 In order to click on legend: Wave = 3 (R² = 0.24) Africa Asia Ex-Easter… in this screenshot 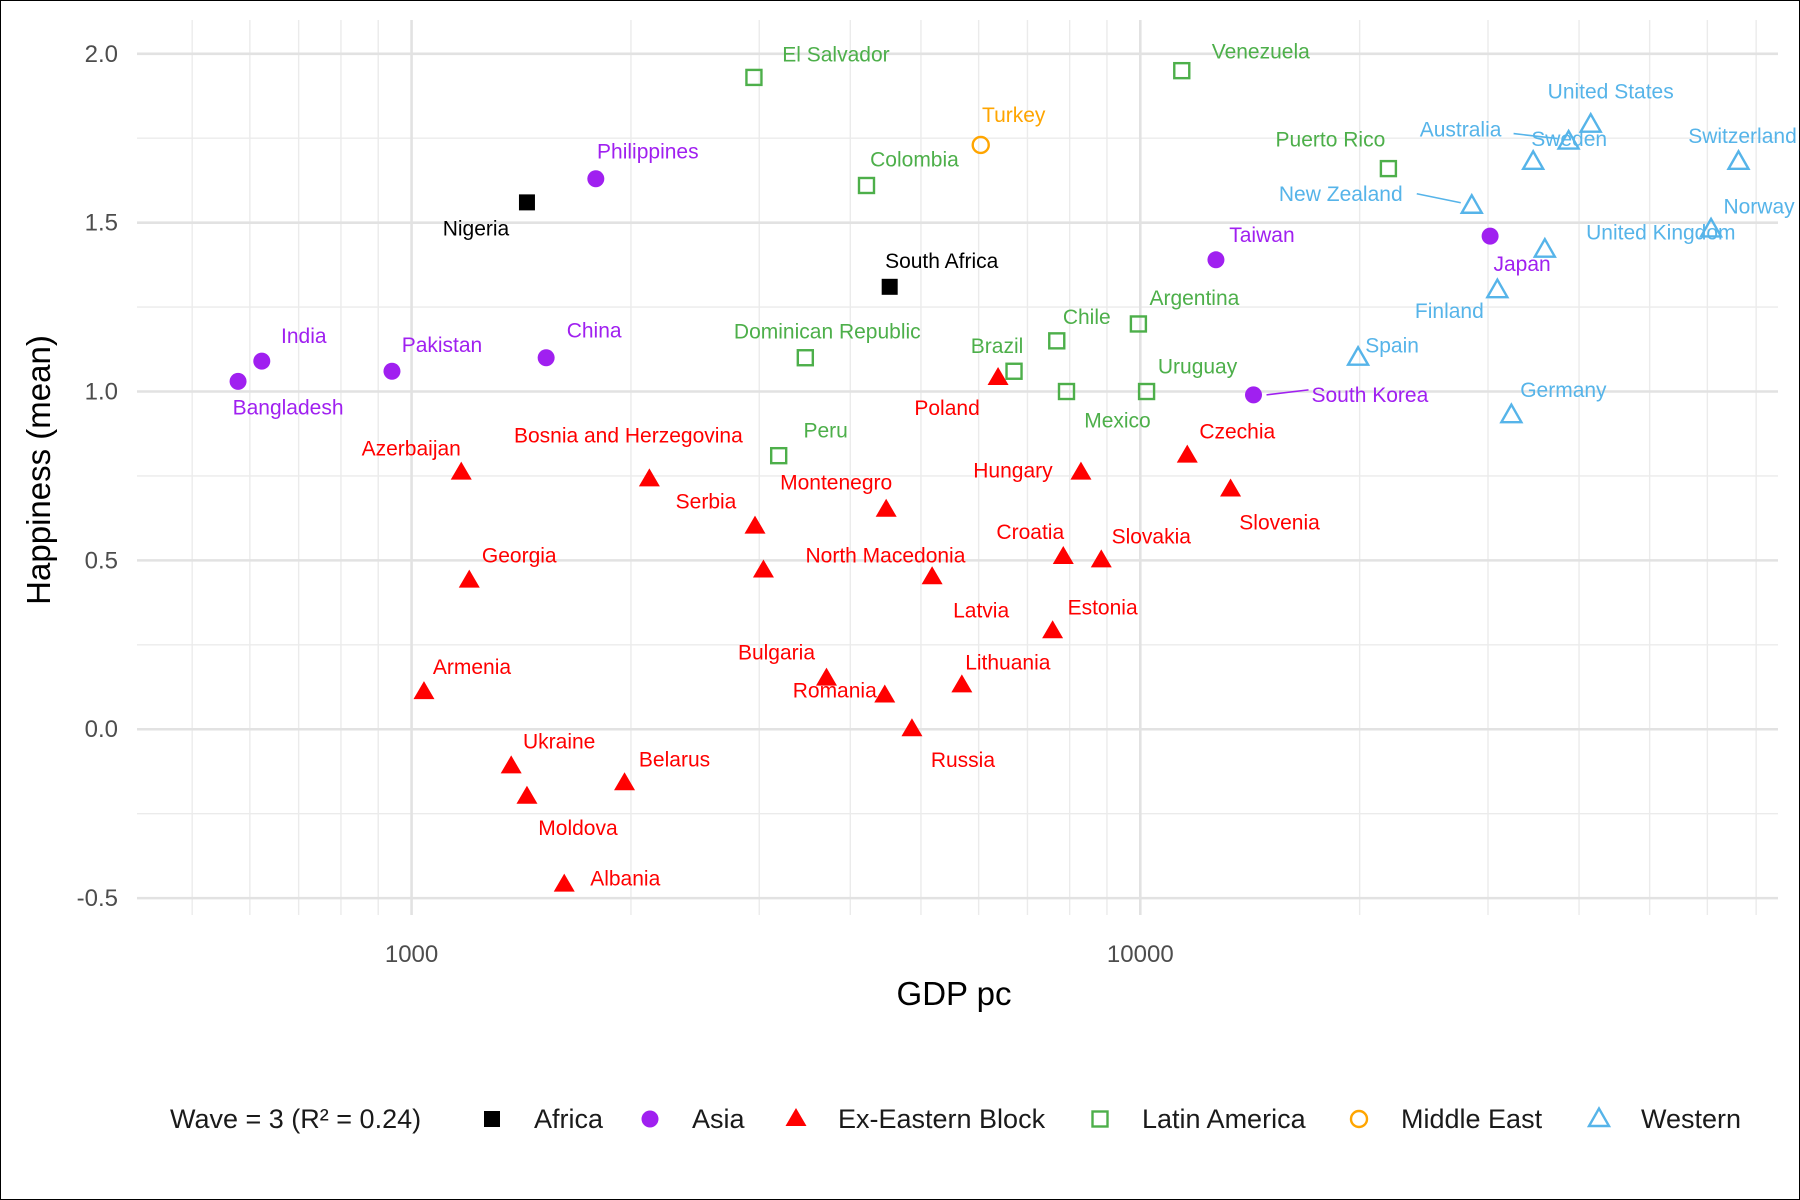, I will do `click(955, 1119)`.